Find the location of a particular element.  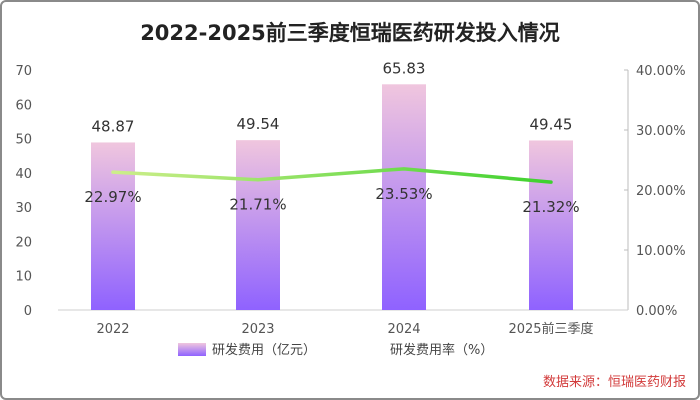

left-tick-label: 40 is located at coordinates (23, 174).